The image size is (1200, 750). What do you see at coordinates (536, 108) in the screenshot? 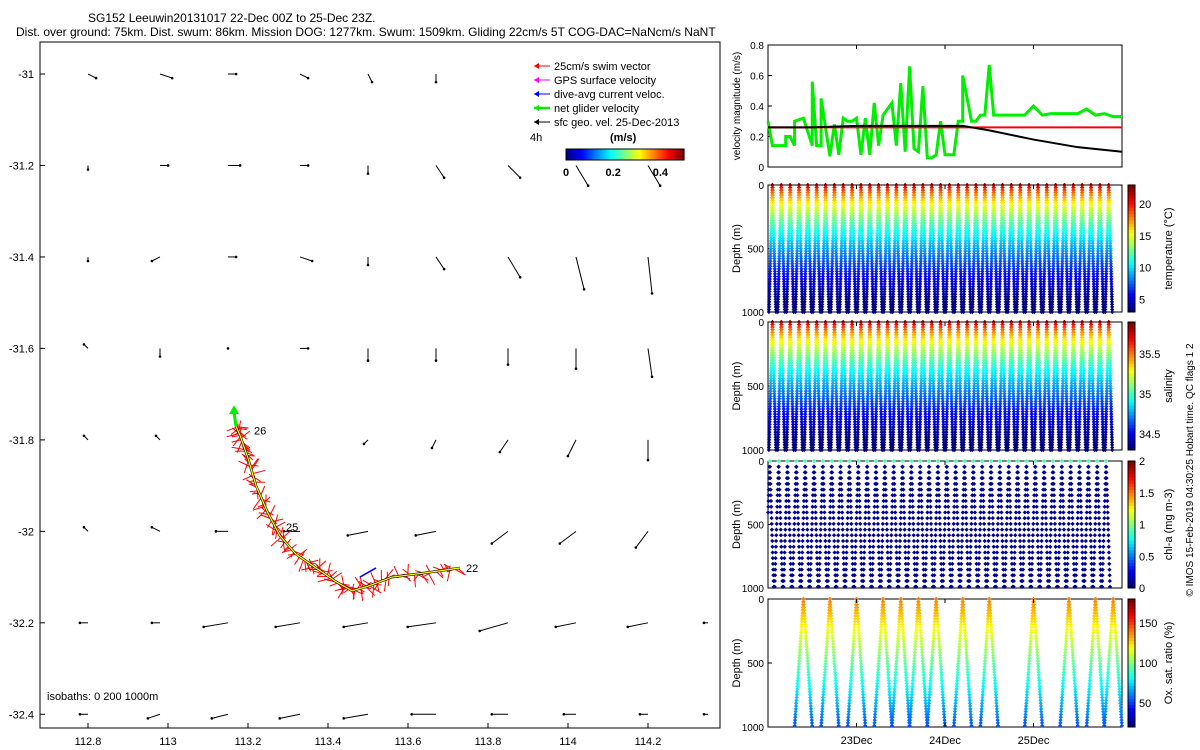
I see `legend-arrowhead` at bounding box center [536, 108].